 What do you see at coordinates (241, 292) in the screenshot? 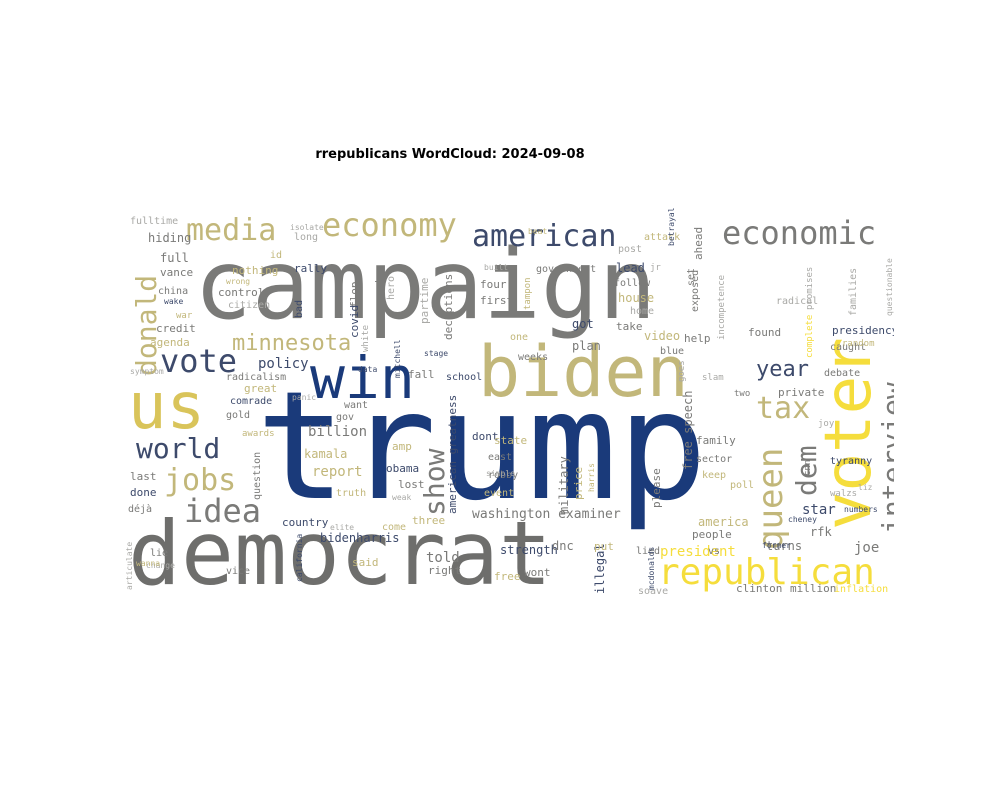
I see `word-control: control` at bounding box center [241, 292].